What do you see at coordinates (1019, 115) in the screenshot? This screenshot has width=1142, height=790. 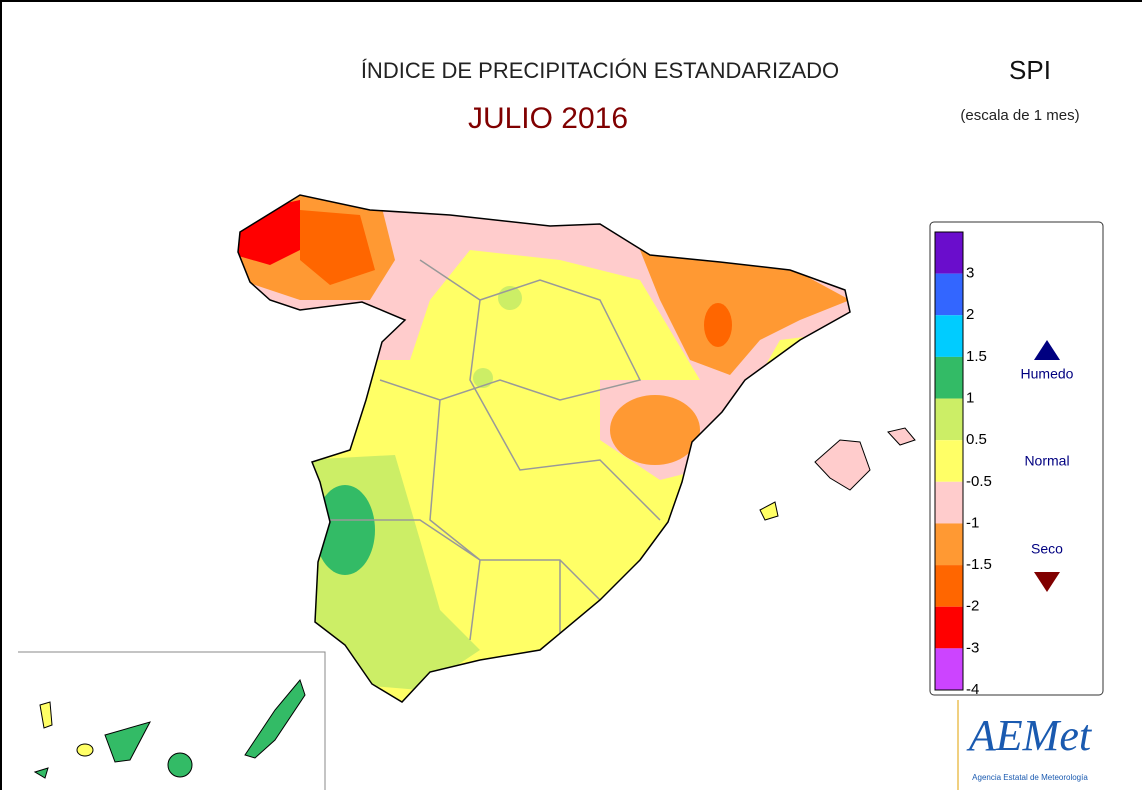 I see `index-scale: (escala de 1 mes)` at bounding box center [1019, 115].